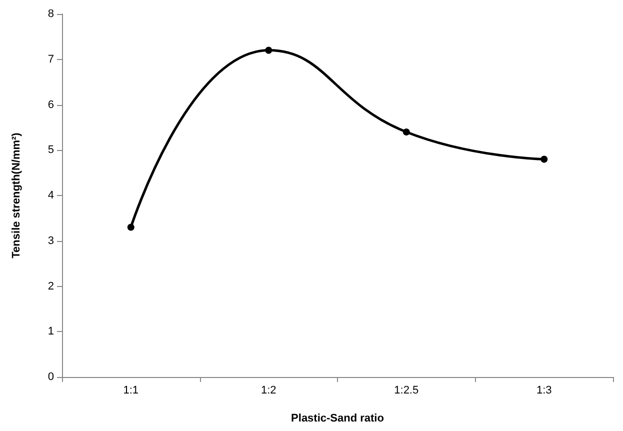  Describe the element at coordinates (51, 240) in the screenshot. I see `y-tick-label: 3` at that location.